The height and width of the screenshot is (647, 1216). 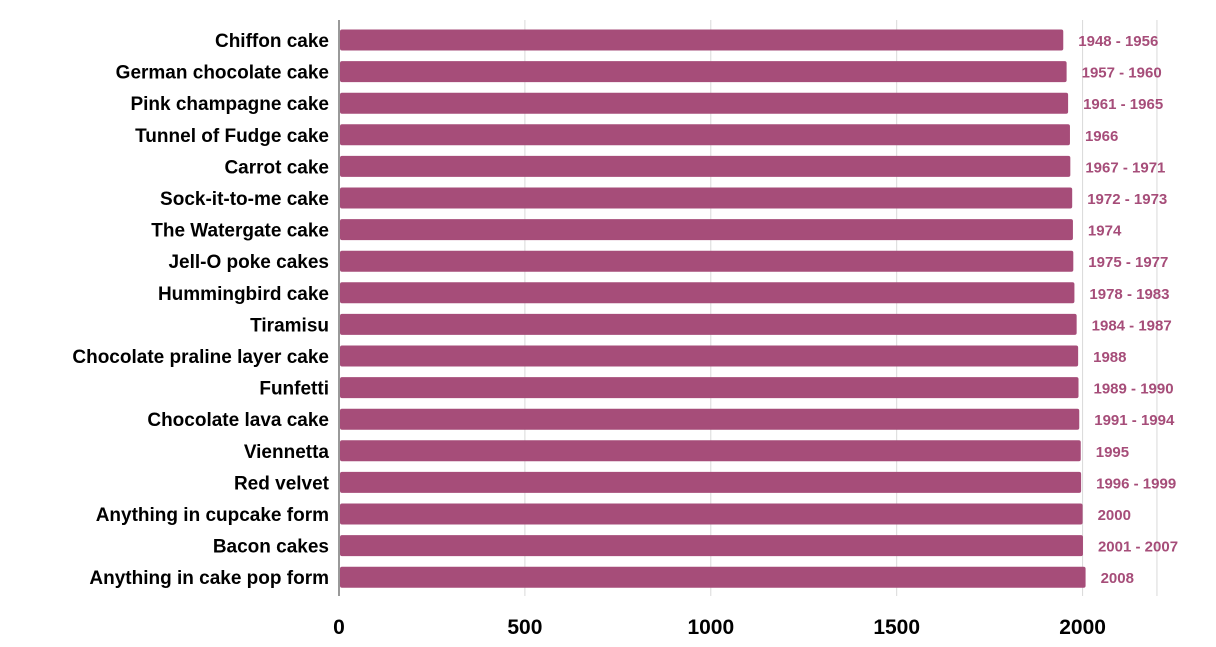 What do you see at coordinates (1128, 262) in the screenshot?
I see `data-label: 1975 - 1977` at bounding box center [1128, 262].